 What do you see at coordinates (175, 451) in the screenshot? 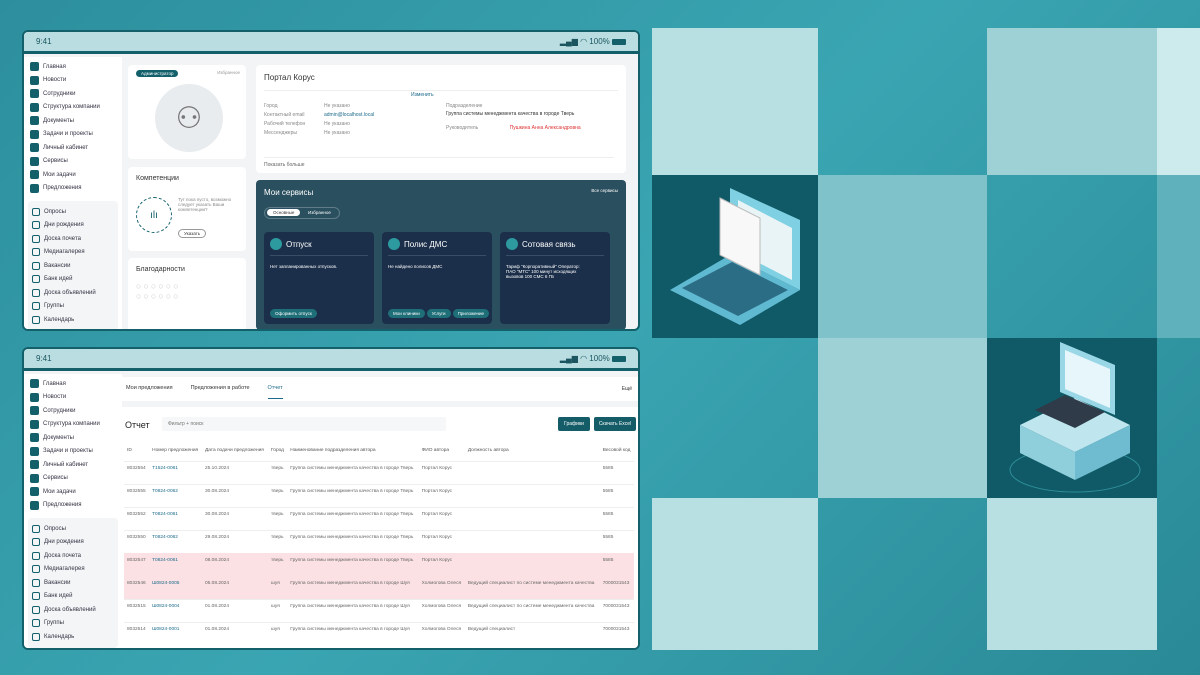
I see `column-header: Номер предложения` at bounding box center [175, 451].